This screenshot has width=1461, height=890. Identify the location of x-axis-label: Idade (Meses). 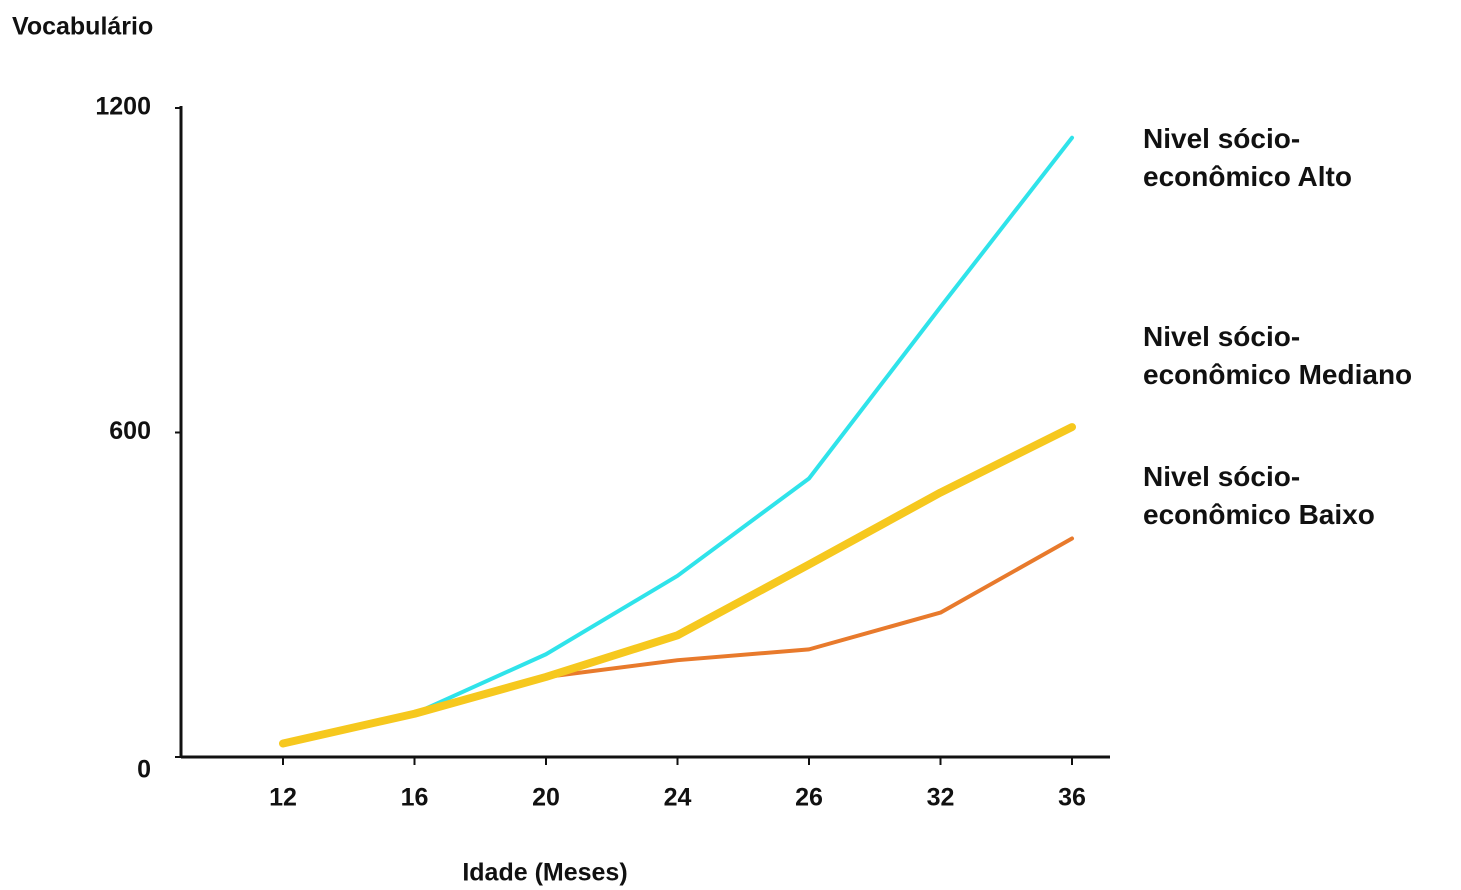
(544, 873).